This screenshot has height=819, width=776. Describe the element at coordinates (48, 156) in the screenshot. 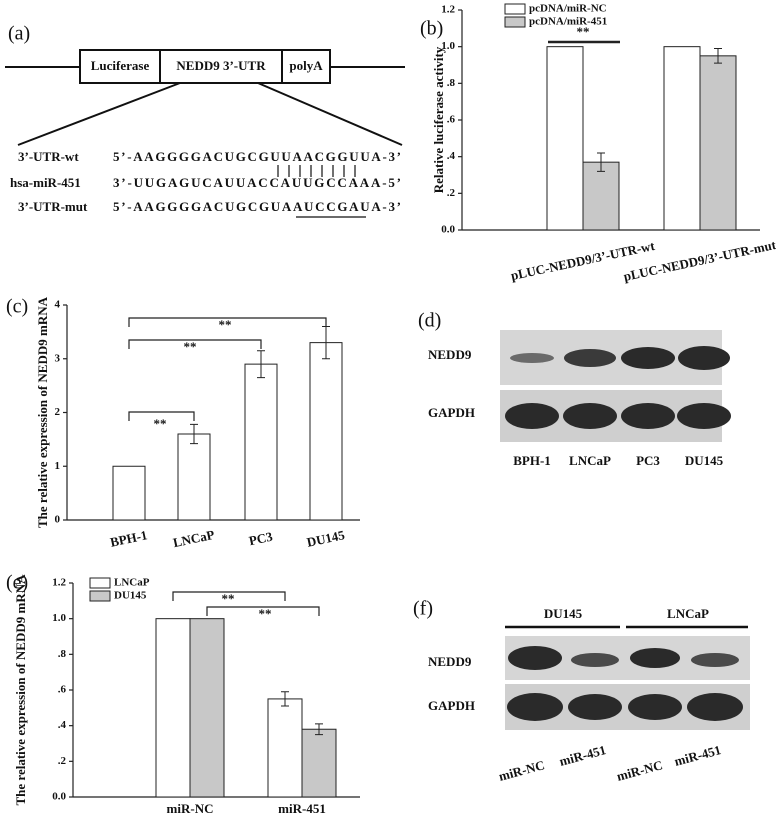

I see `sequence-name: 3’-UTR-wt` at that location.